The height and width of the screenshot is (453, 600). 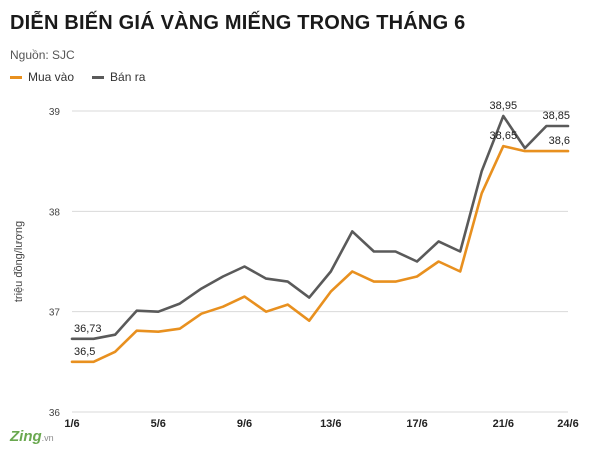 What do you see at coordinates (128, 77) in the screenshot?
I see `legend-label-sell: Bán ra` at bounding box center [128, 77].